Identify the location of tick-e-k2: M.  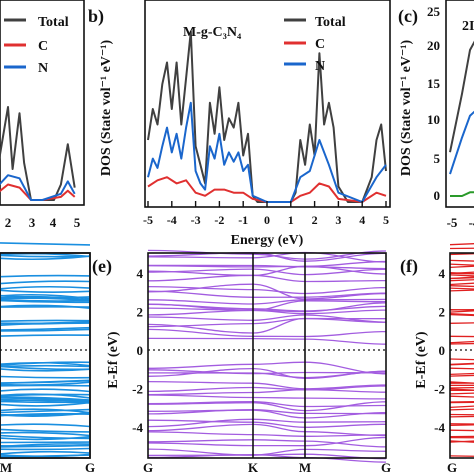
(305, 467).